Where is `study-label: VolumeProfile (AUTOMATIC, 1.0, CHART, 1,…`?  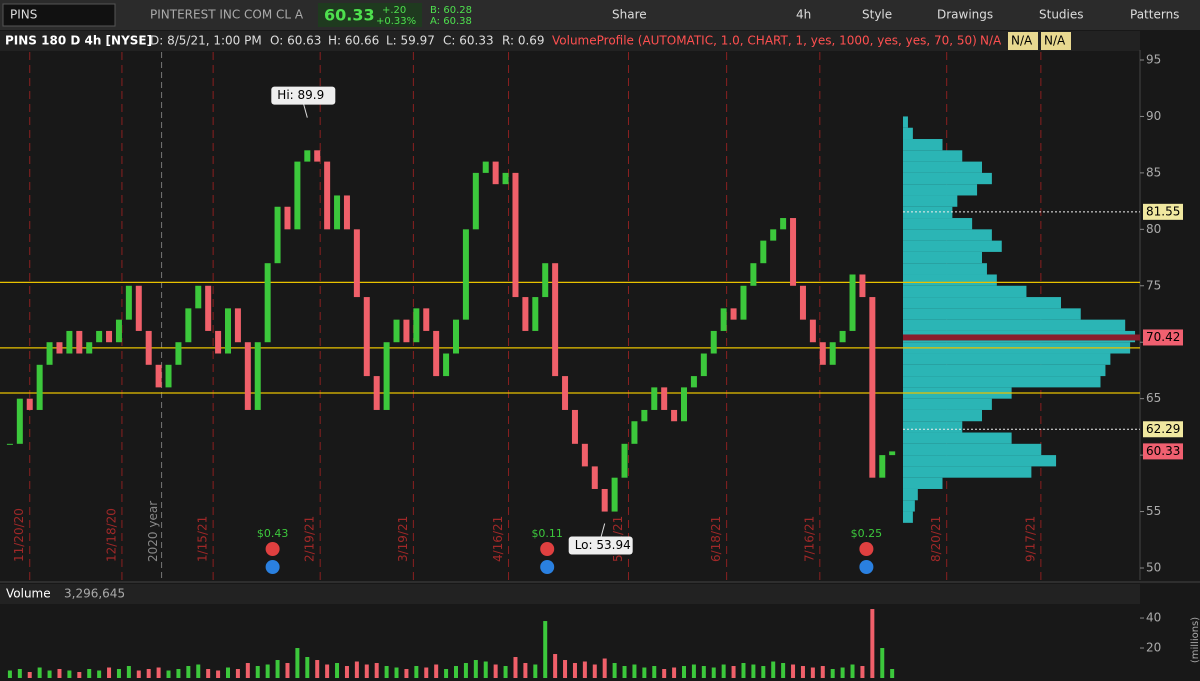
study-label: VolumeProfile (AUTOMATIC, 1.0, CHART, 1,… is located at coordinates (764, 41).